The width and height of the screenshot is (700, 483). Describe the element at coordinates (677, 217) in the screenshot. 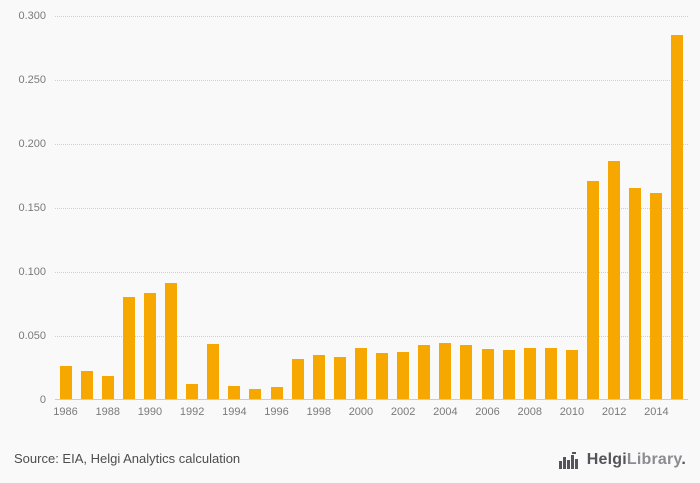

I see `bar-2015` at that location.